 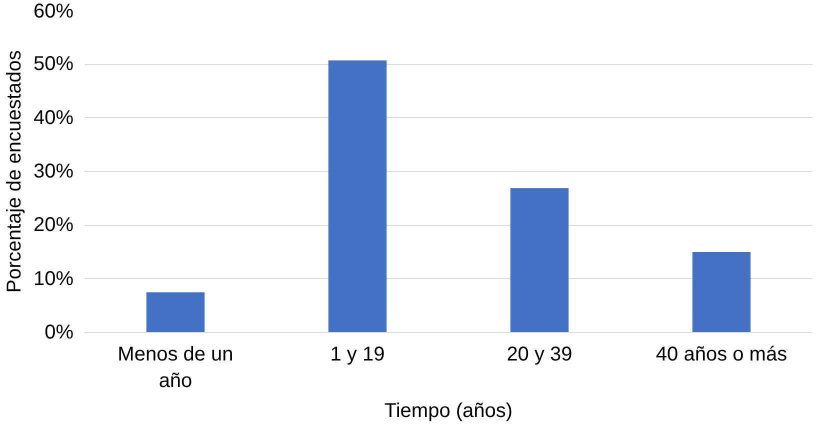 What do you see at coordinates (357, 355) in the screenshot?
I see `x-tick-label: 1 y 19` at bounding box center [357, 355].